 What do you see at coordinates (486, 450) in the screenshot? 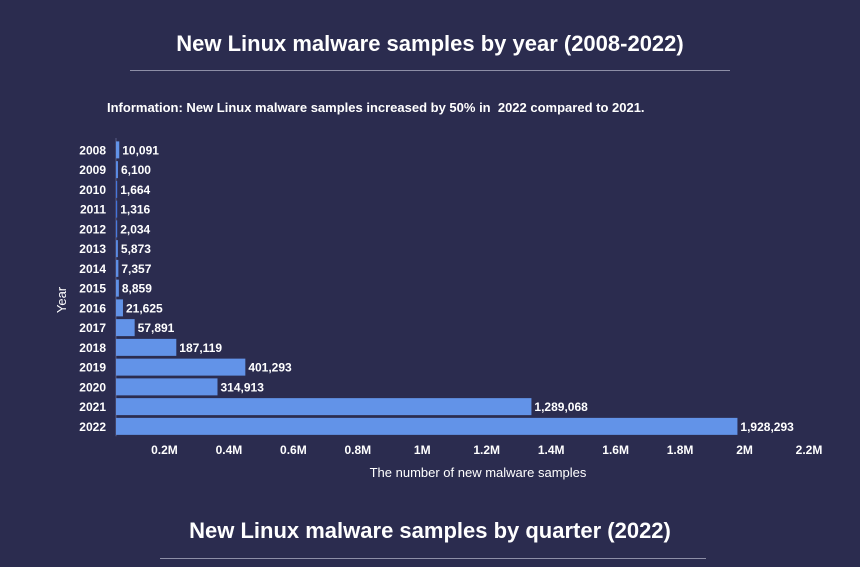
I see `x-tick-label: 1.2M` at bounding box center [486, 450].